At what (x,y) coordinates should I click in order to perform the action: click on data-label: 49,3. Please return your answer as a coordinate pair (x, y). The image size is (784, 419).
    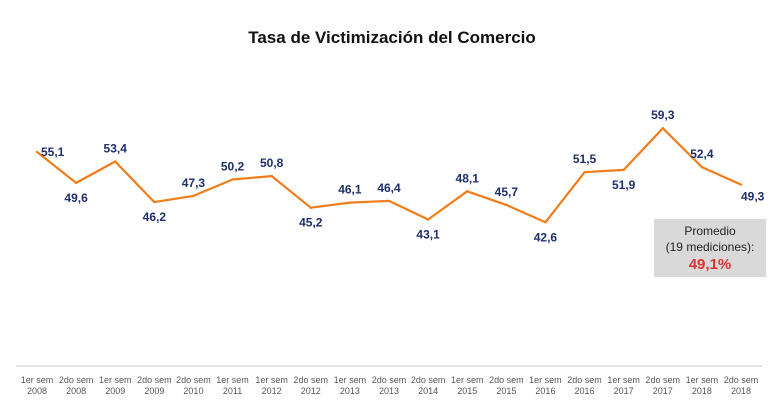
    Looking at the image, I should click on (753, 197).